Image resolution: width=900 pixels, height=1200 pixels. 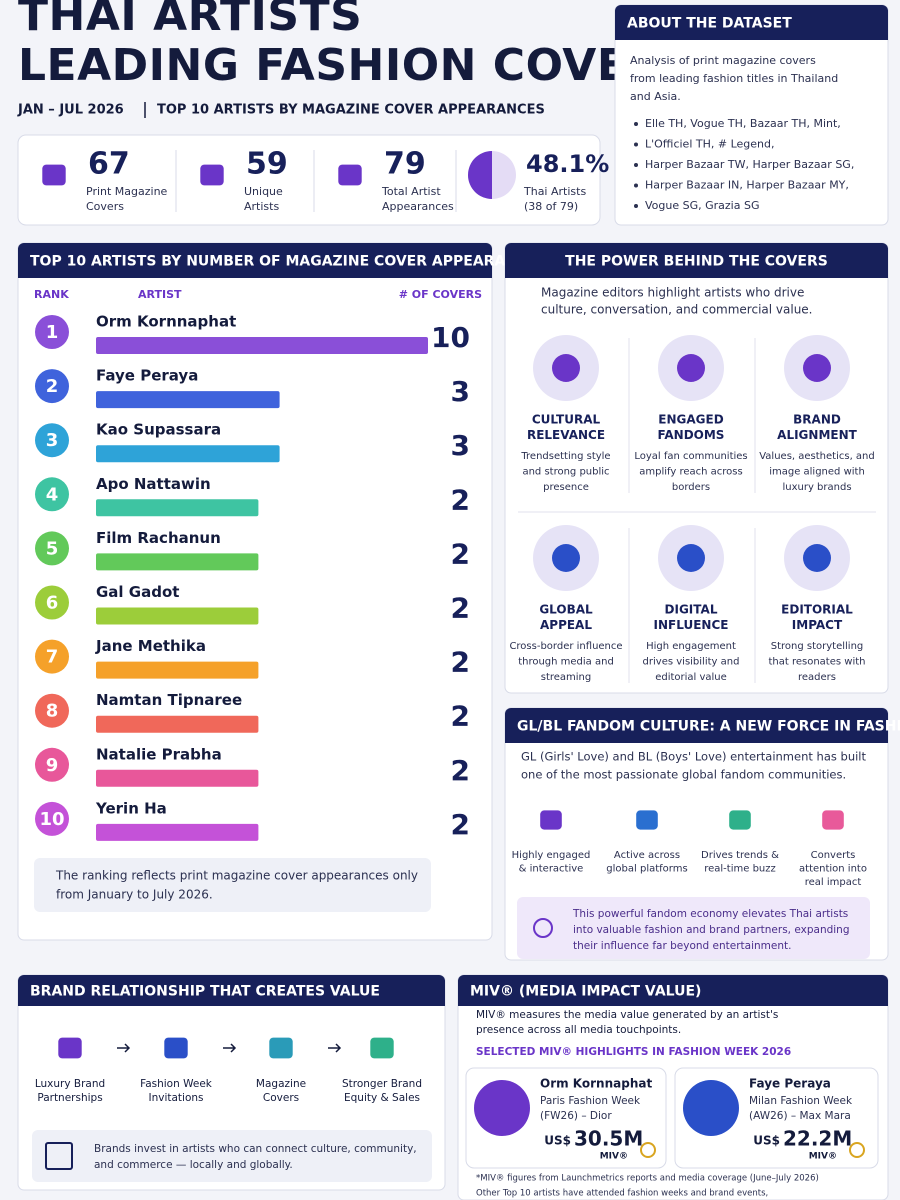 I want to click on power-item-title: APPEAL, so click(x=566, y=625).